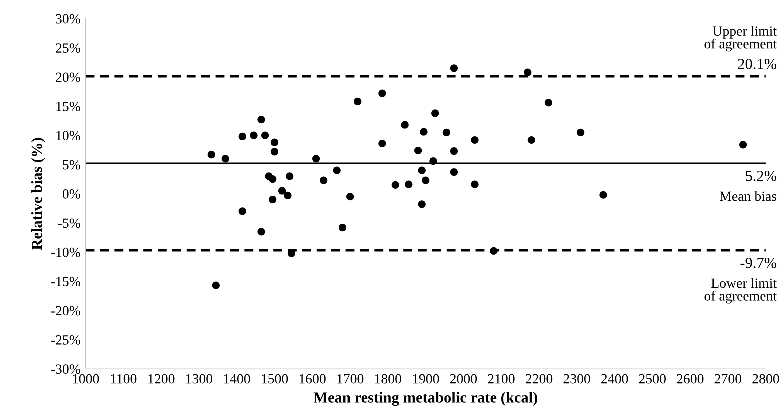 This screenshot has height=418, width=780. Describe the element at coordinates (71, 194) in the screenshot. I see `y-tick-label: 0%` at that location.